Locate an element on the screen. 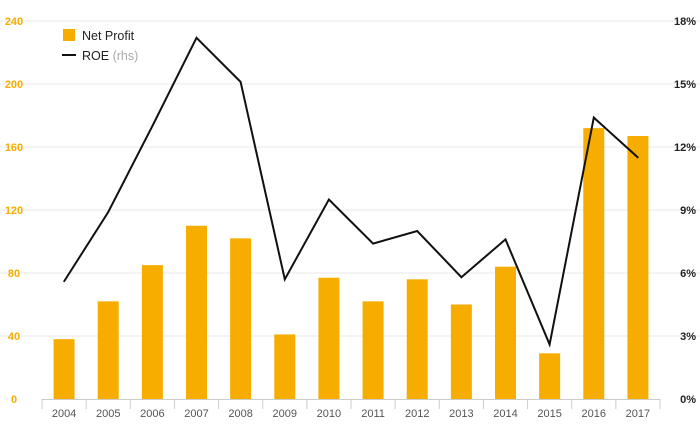 The width and height of the screenshot is (700, 433). x-tick-label: 2014 is located at coordinates (505, 414).